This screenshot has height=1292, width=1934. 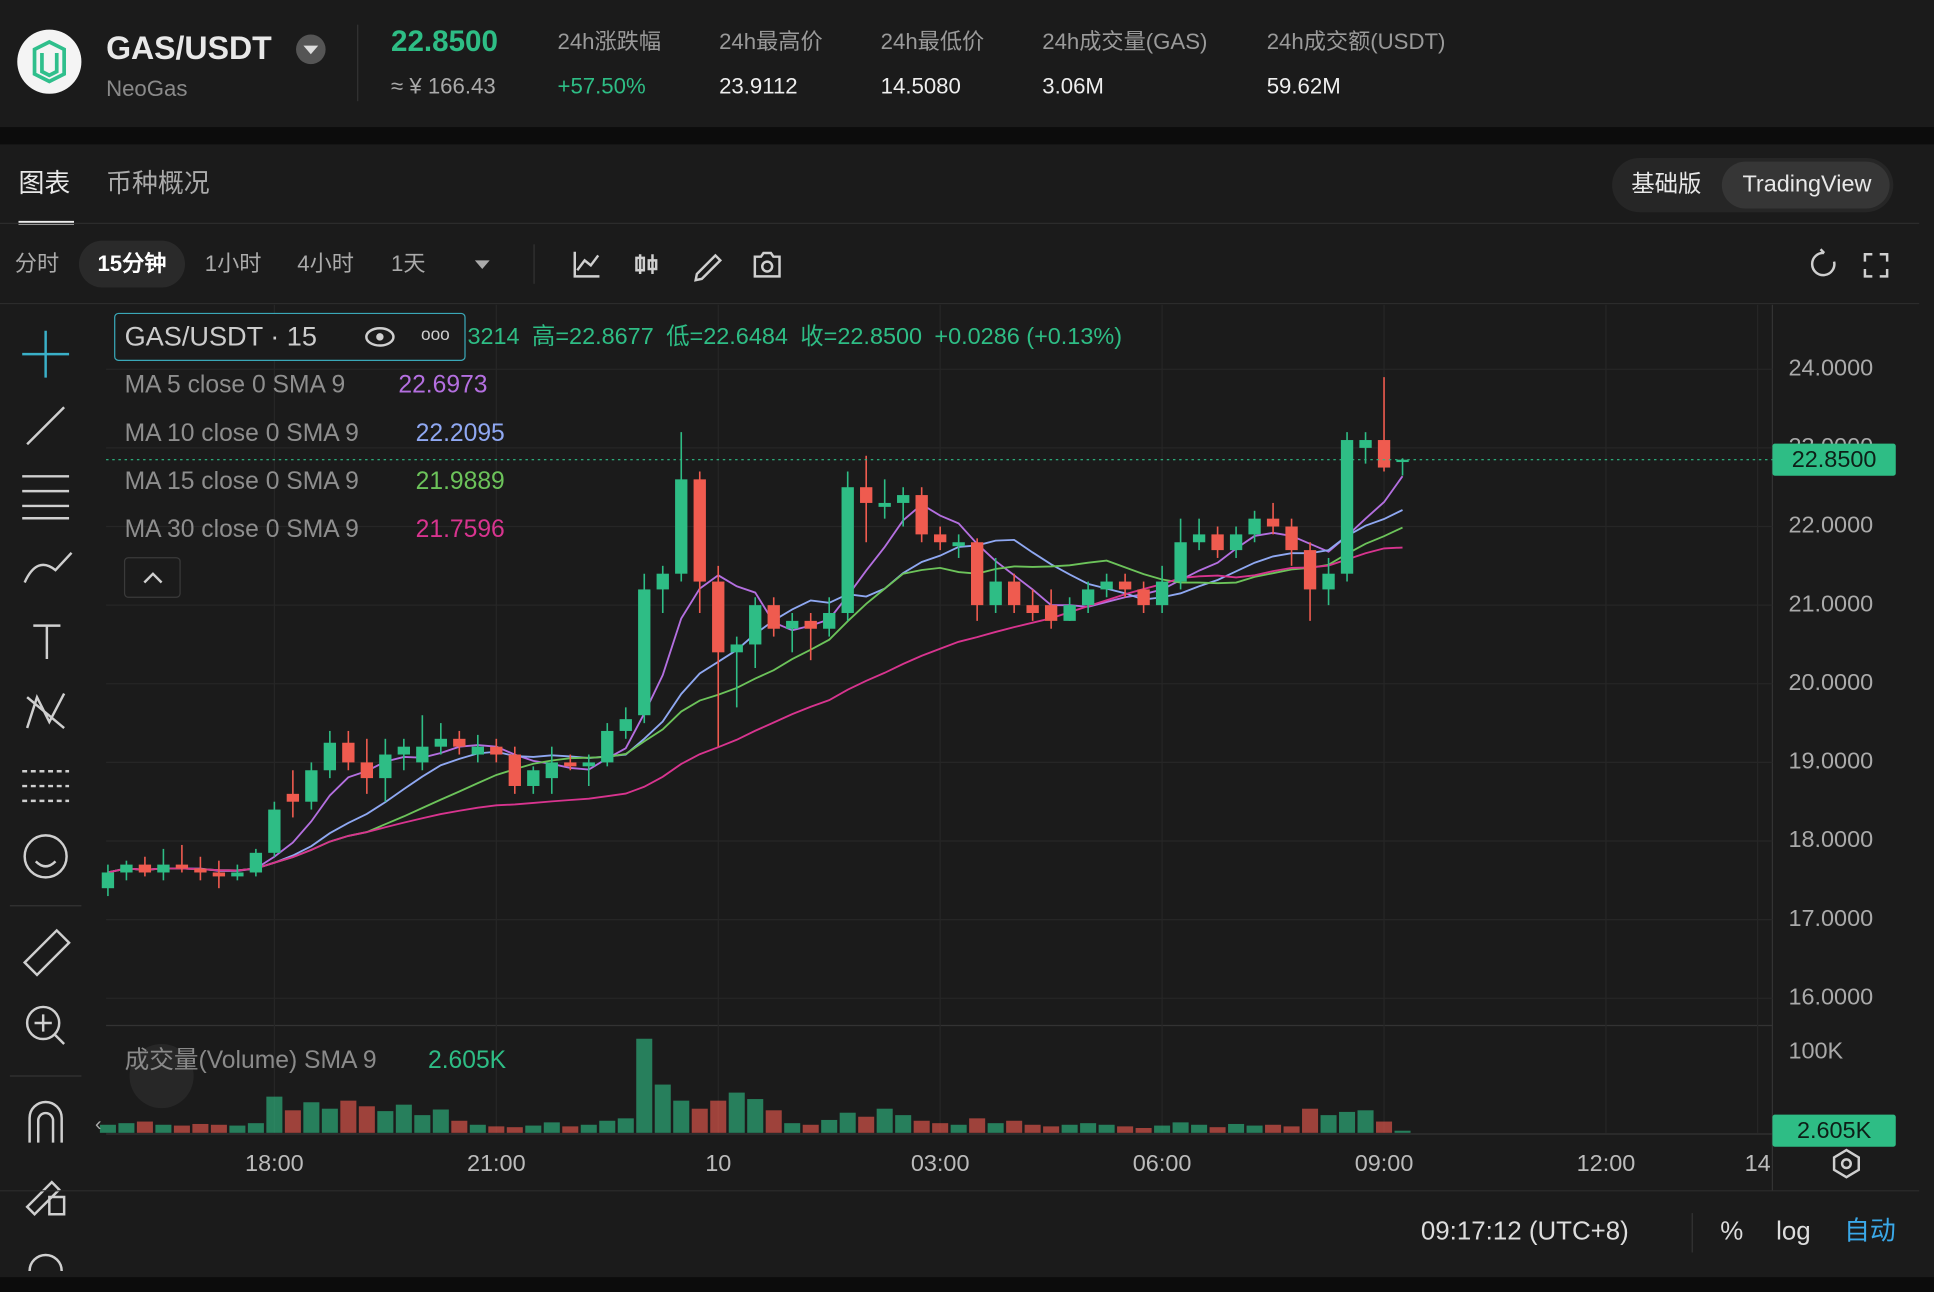 What do you see at coordinates (443, 85) in the screenshot?
I see `price-cny: ≈ ¥ 166.43` at bounding box center [443, 85].